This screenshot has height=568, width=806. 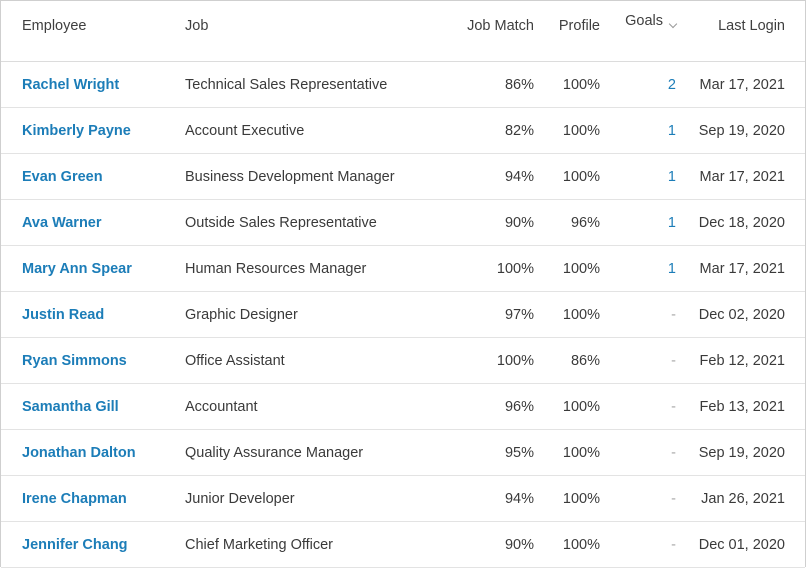 What do you see at coordinates (743, 498) in the screenshot?
I see `last-login-value: Jan 26, 2021` at bounding box center [743, 498].